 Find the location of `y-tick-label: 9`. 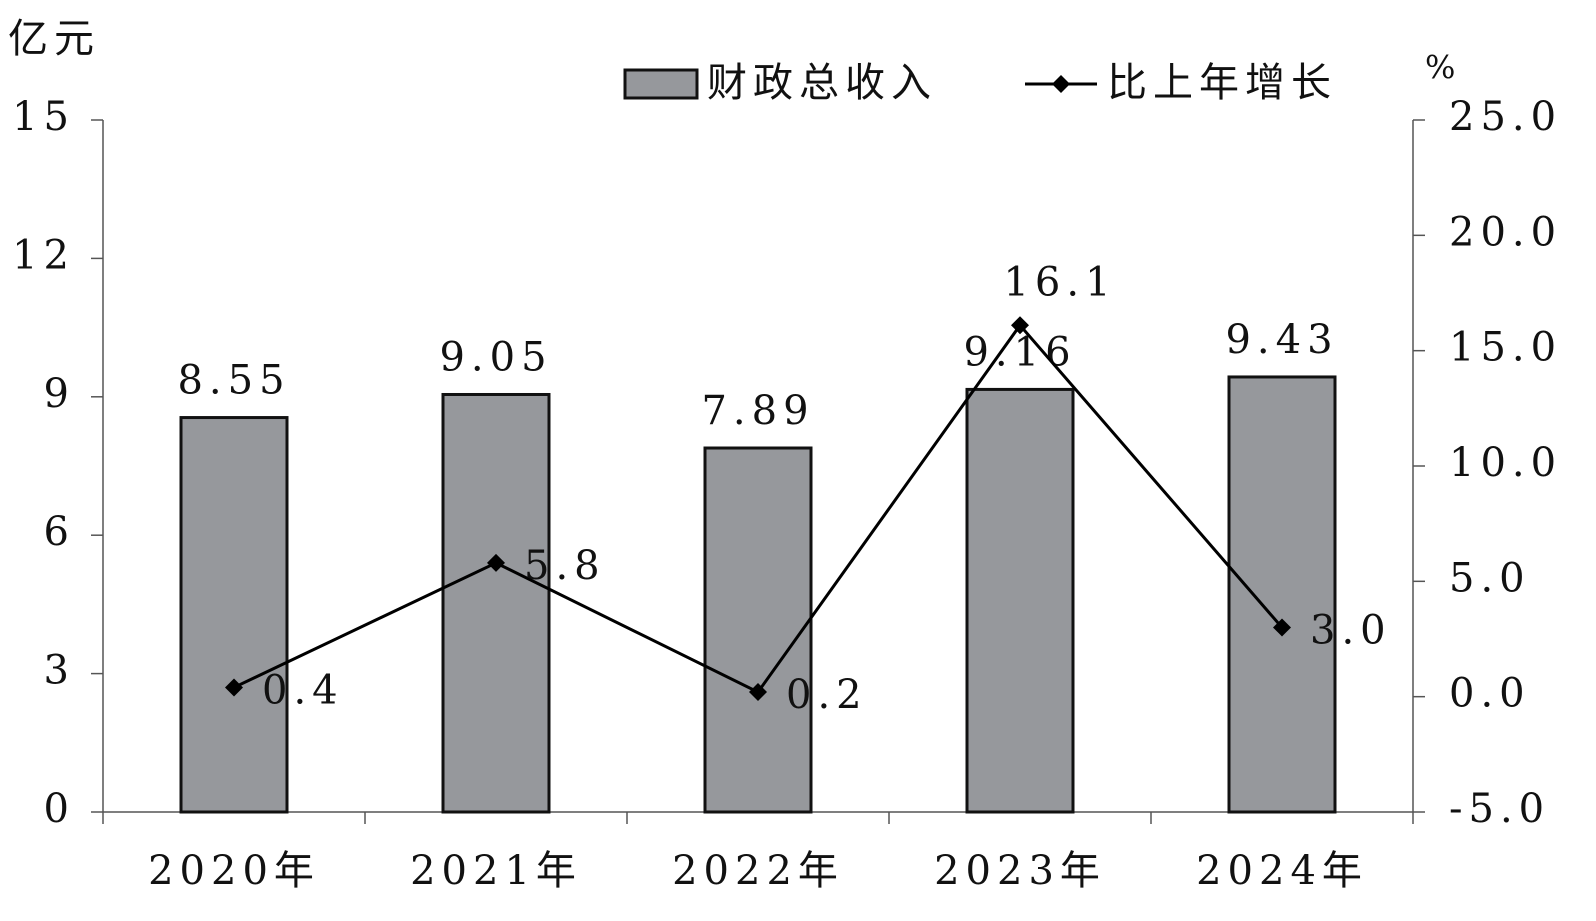

y-tick-label: 9 is located at coordinates (59, 394).